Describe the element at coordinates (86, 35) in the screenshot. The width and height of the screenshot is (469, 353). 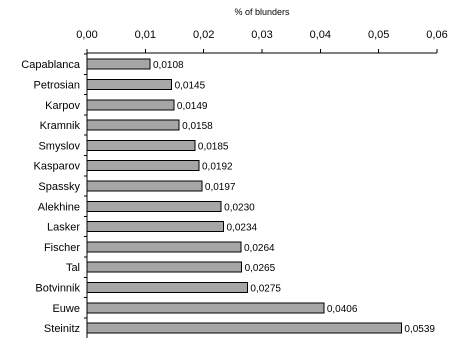
I see `x-tick-label: 0,00` at that location.